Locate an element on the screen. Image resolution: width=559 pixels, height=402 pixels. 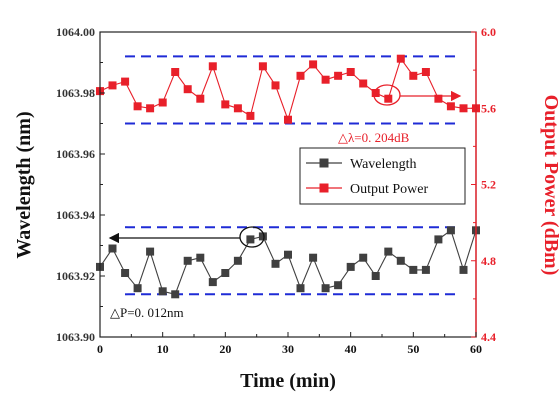
left-tick-label: 1063.96 is located at coordinates (75, 154).